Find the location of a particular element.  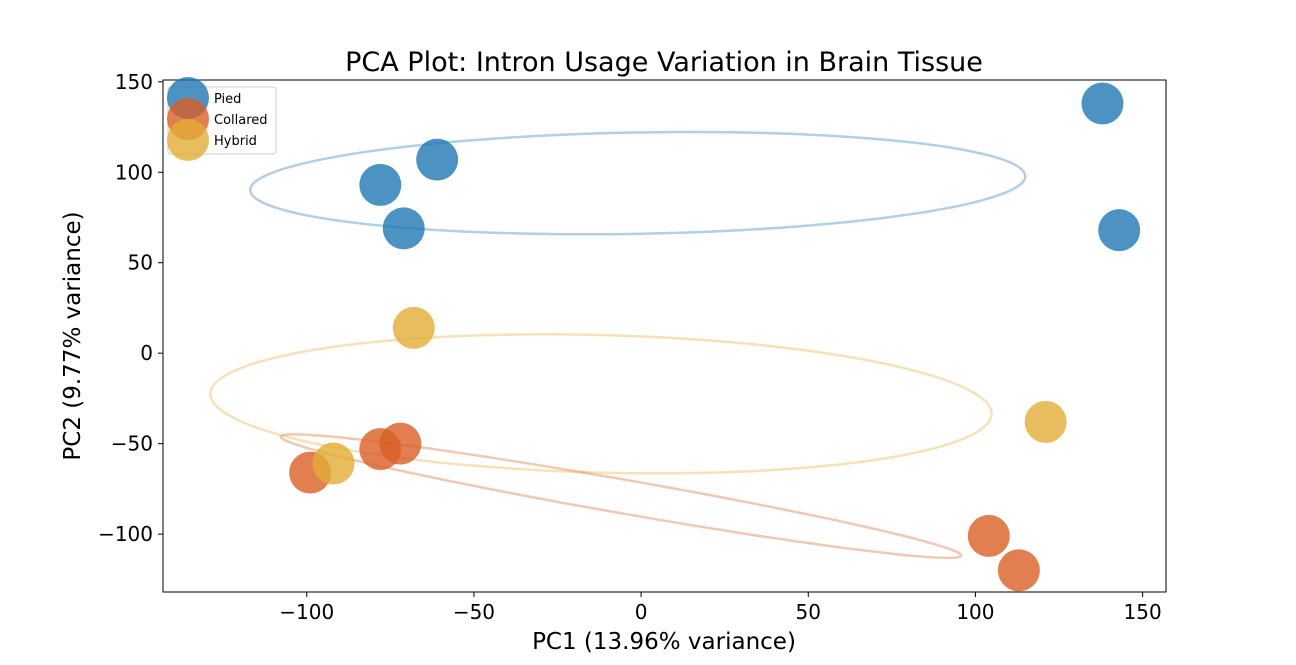

y-tick-label: 50 is located at coordinates (140, 263).